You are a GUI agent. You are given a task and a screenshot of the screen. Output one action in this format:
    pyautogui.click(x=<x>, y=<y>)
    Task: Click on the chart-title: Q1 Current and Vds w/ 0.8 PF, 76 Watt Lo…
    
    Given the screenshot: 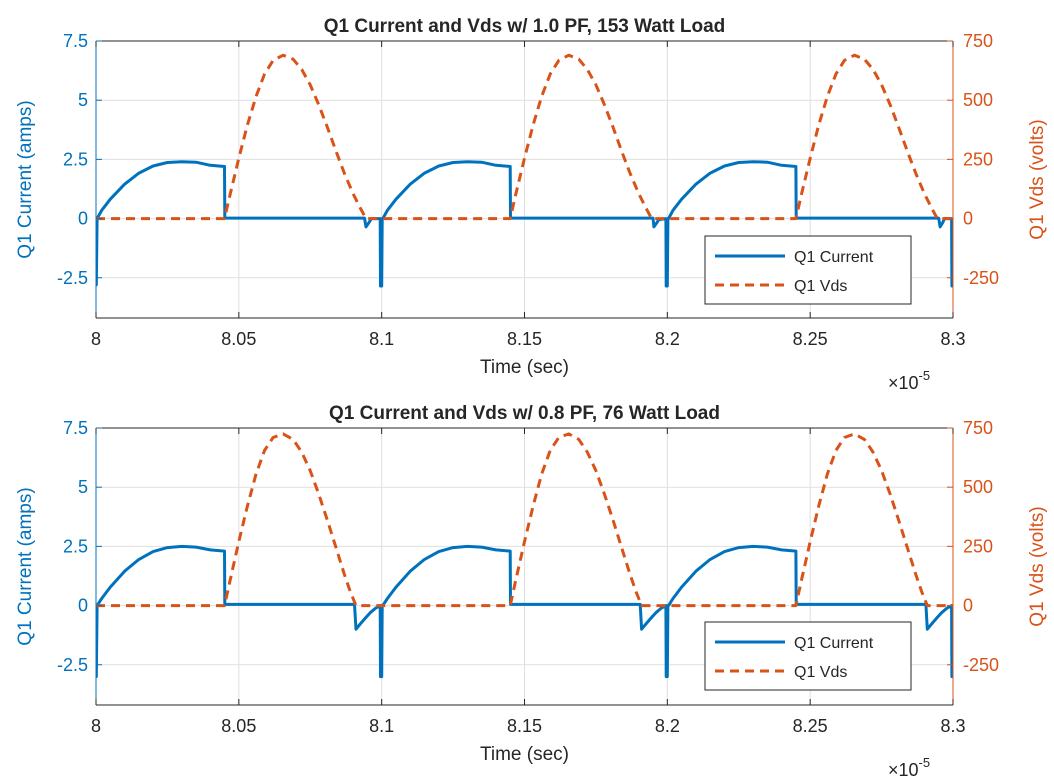 What is the action you would take?
    pyautogui.click(x=524, y=413)
    